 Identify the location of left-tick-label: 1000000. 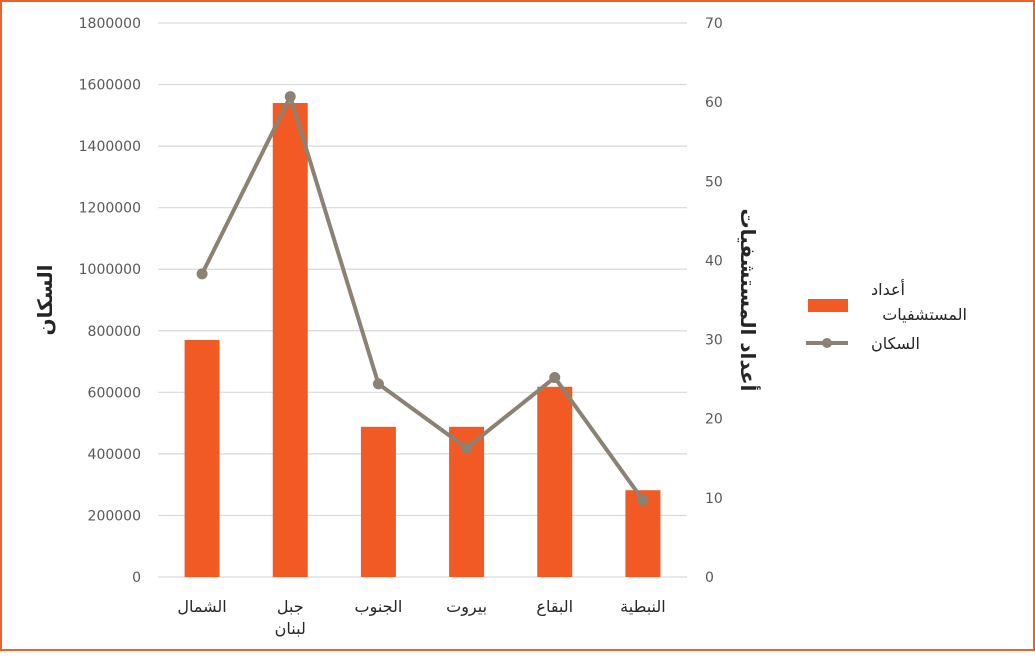
(110, 270).